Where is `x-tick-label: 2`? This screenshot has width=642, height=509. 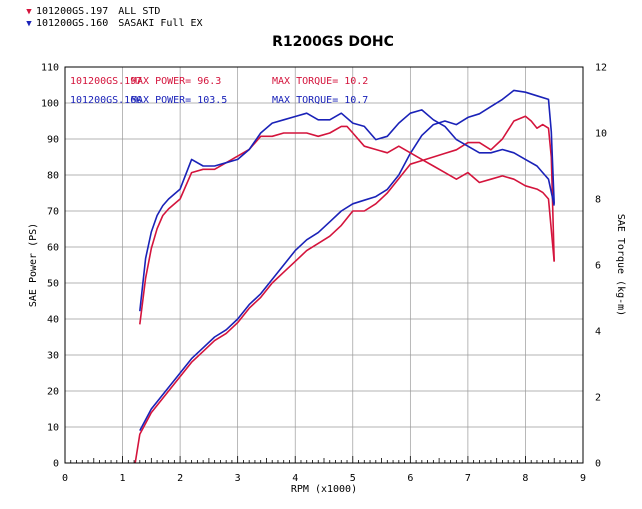
x-tick-label: 2 is located at coordinates (180, 478).